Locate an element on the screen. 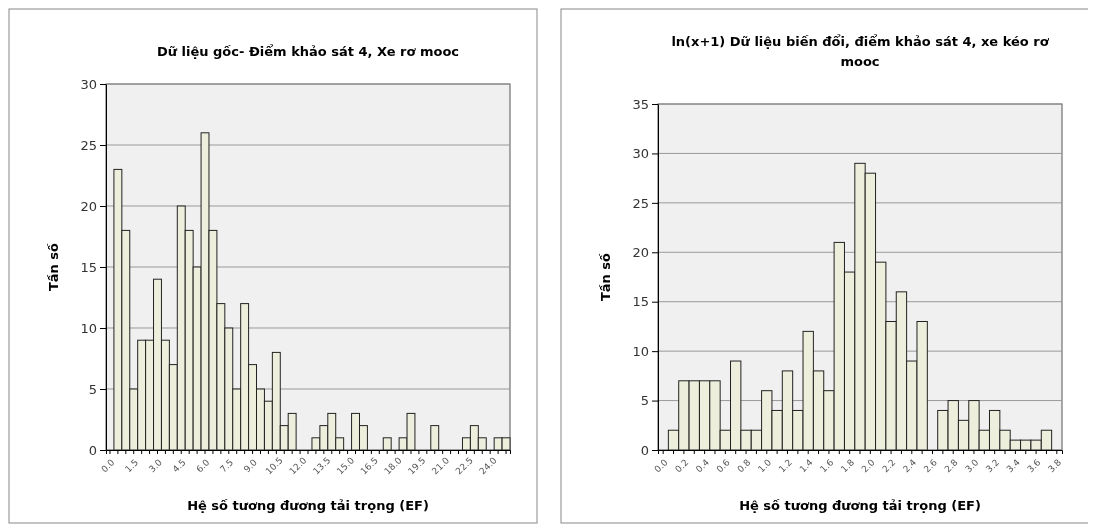 The height and width of the screenshot is (532, 1096). chart-title: ln(x+1) Dữ liệu biến đổi, điểm khảo sát 4, xe kéo rơ mooc is located at coordinates (860, 51).